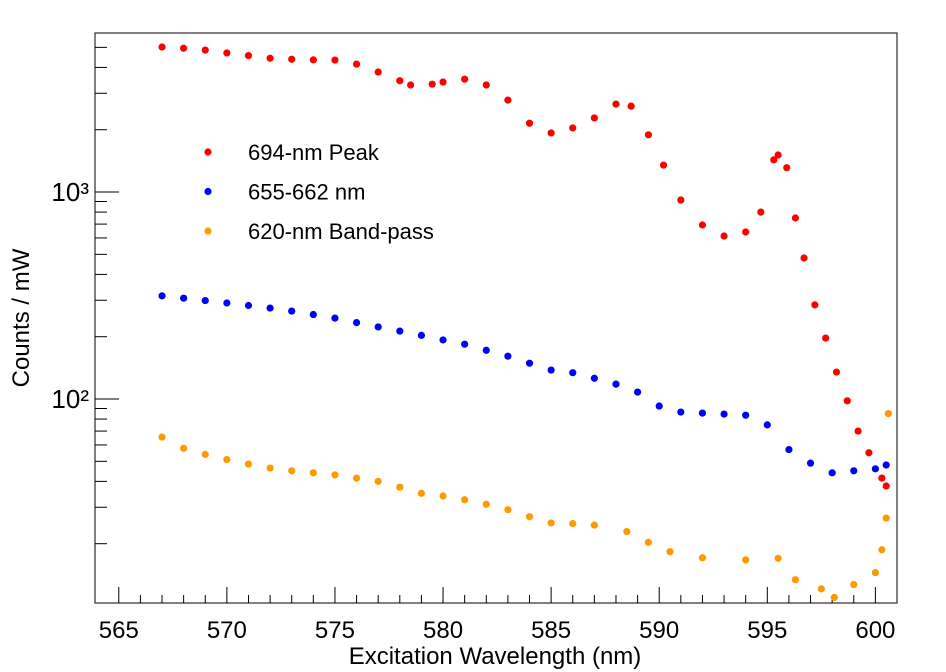 Image resolution: width=946 pixels, height=672 pixels. What do you see at coordinates (70, 399) in the screenshot?
I see `y-tick-label: 10²` at bounding box center [70, 399].